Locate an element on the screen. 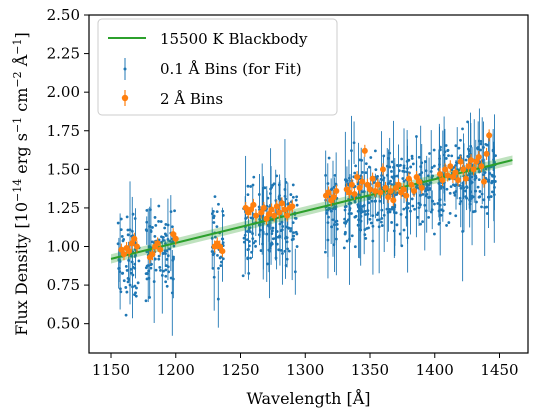 The width and height of the screenshot is (538, 411). legend-box is located at coordinates (217, 67).